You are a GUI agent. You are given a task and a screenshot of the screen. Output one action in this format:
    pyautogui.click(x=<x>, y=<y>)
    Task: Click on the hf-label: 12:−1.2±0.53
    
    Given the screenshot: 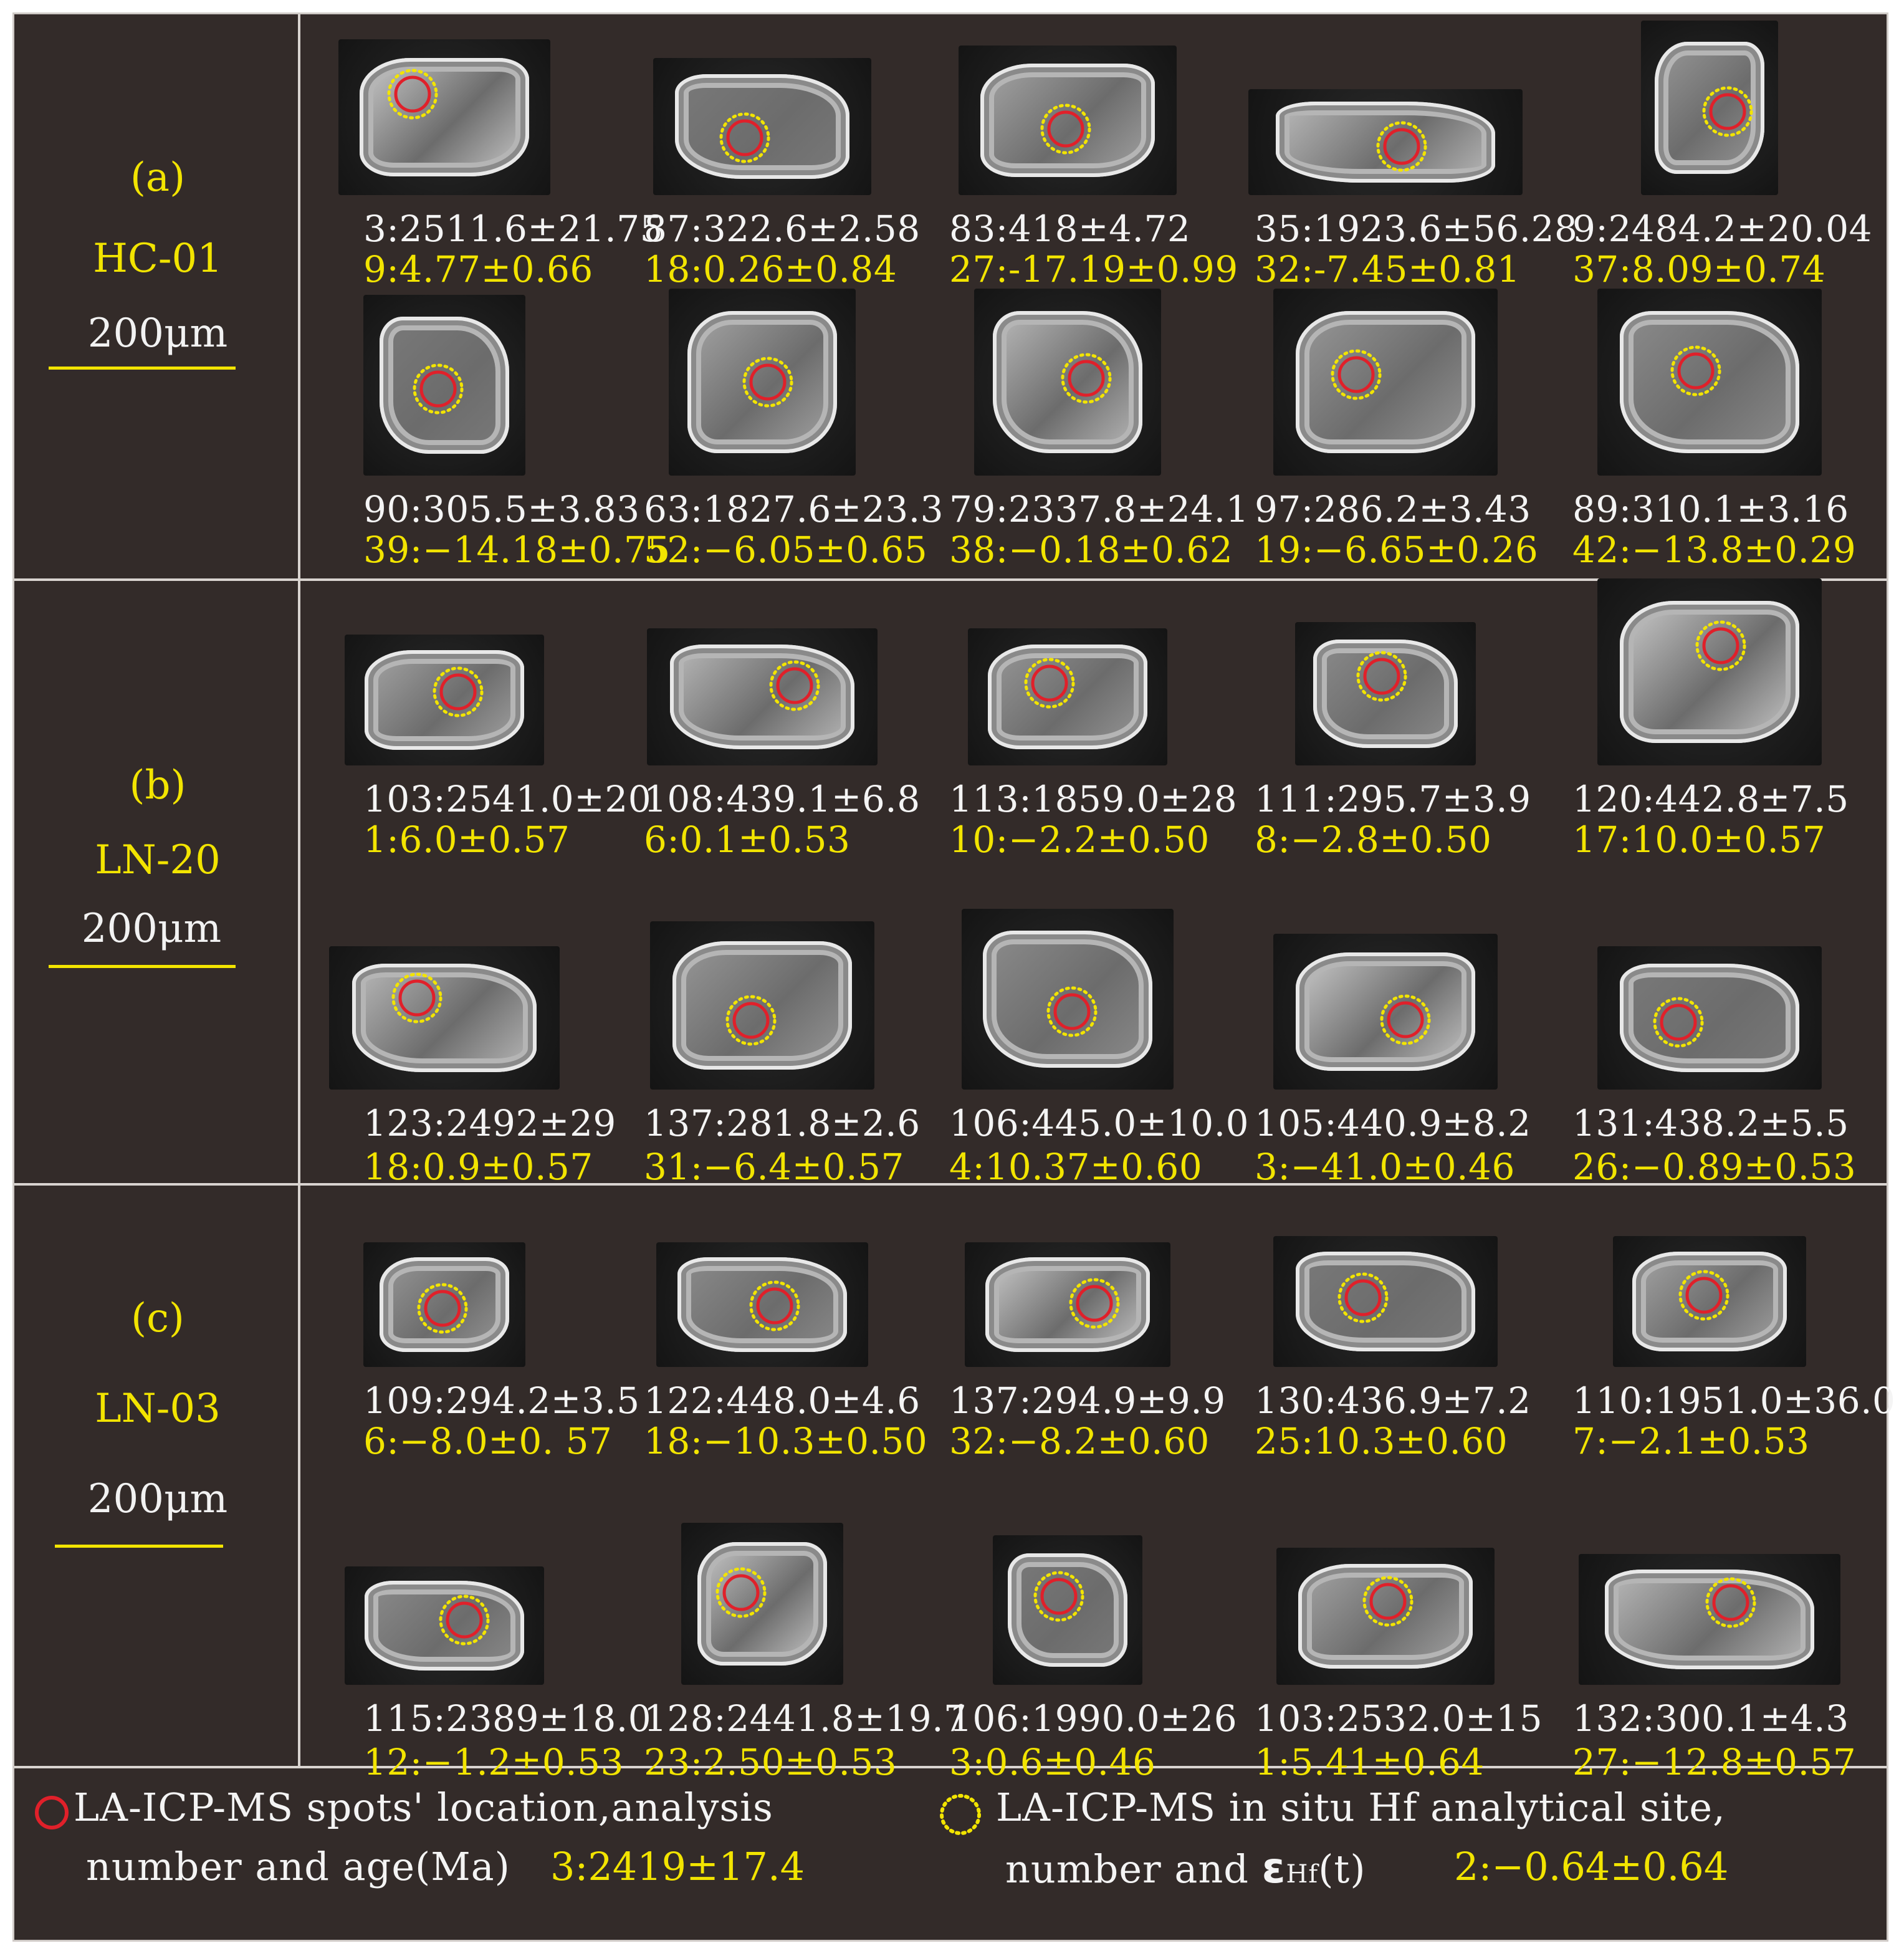 What is the action you would take?
    pyautogui.click(x=494, y=1762)
    